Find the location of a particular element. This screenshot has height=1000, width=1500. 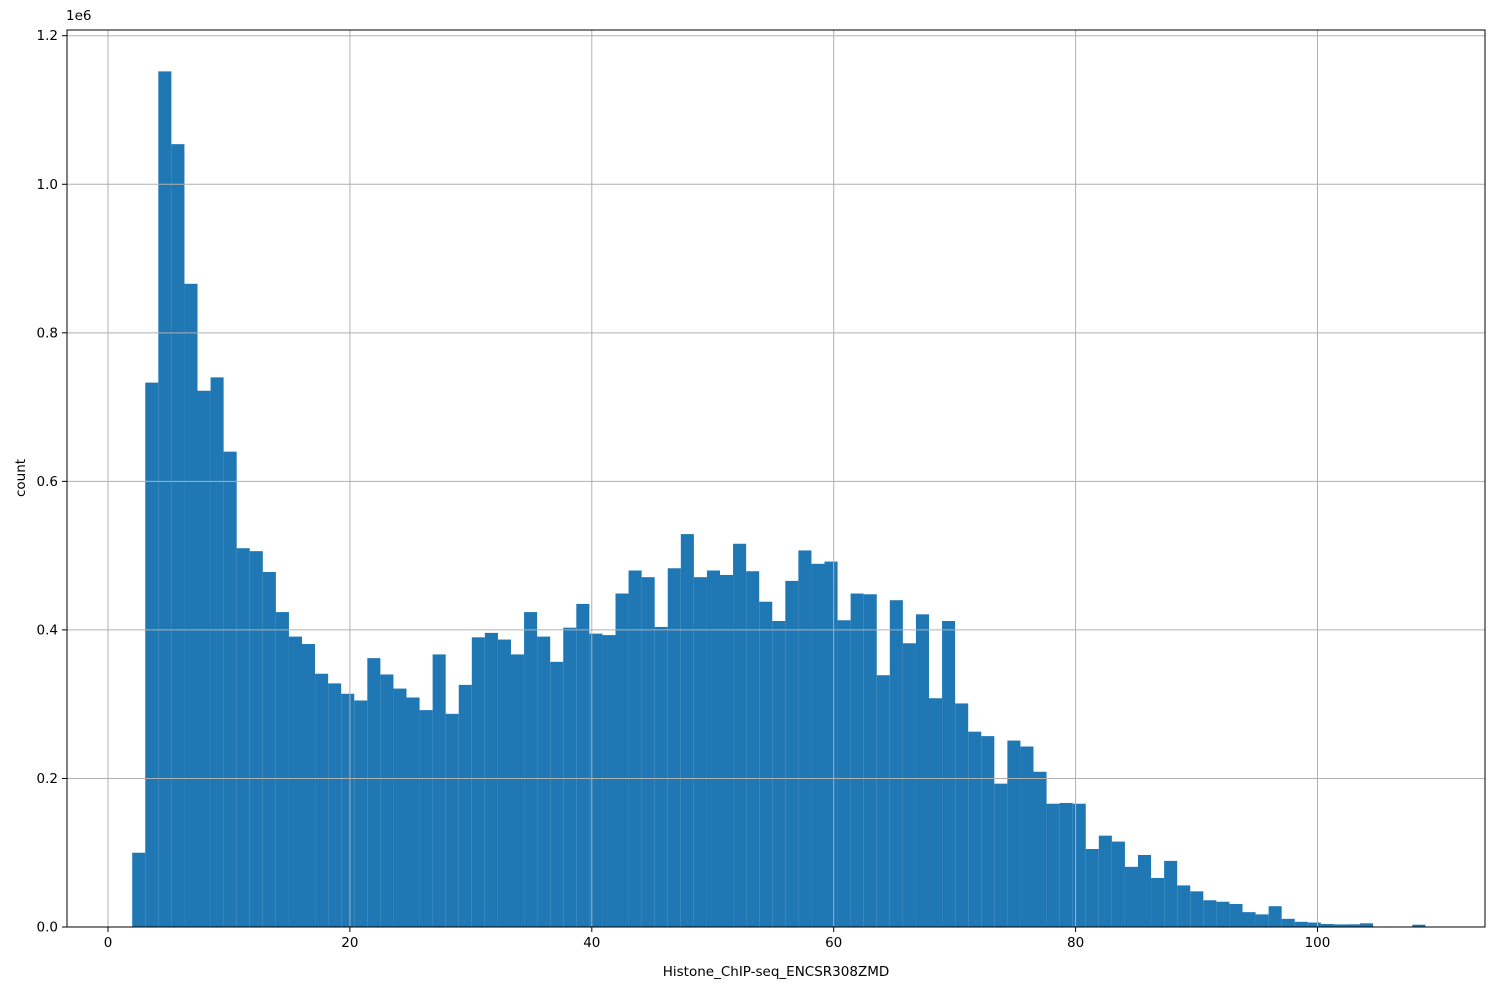

x-tick-label: 0 is located at coordinates (108, 943).